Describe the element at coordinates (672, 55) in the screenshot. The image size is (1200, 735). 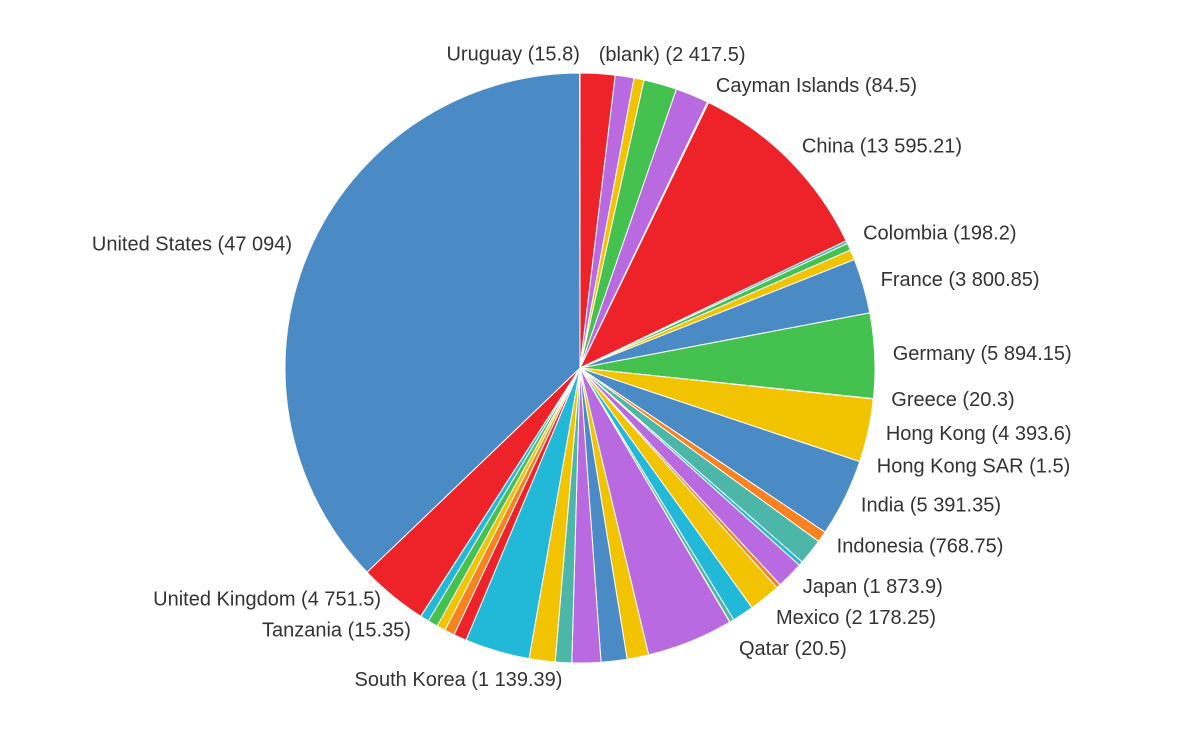
I see `slice-label: (blank) (2 417.5)` at that location.